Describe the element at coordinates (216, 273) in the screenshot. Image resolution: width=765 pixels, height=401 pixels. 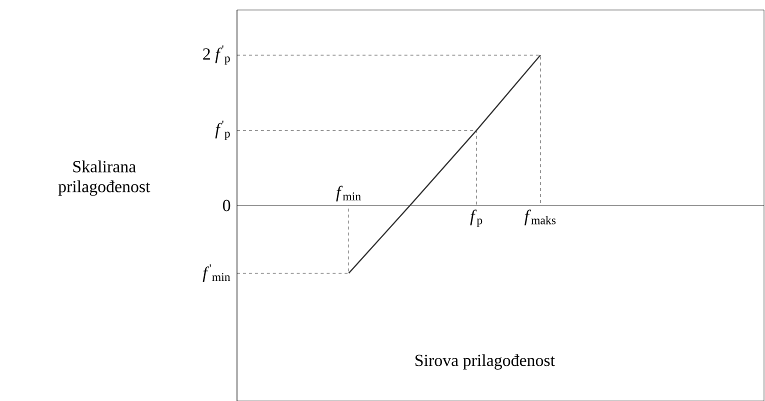
I see `text: f$^{'}$min` at that location.